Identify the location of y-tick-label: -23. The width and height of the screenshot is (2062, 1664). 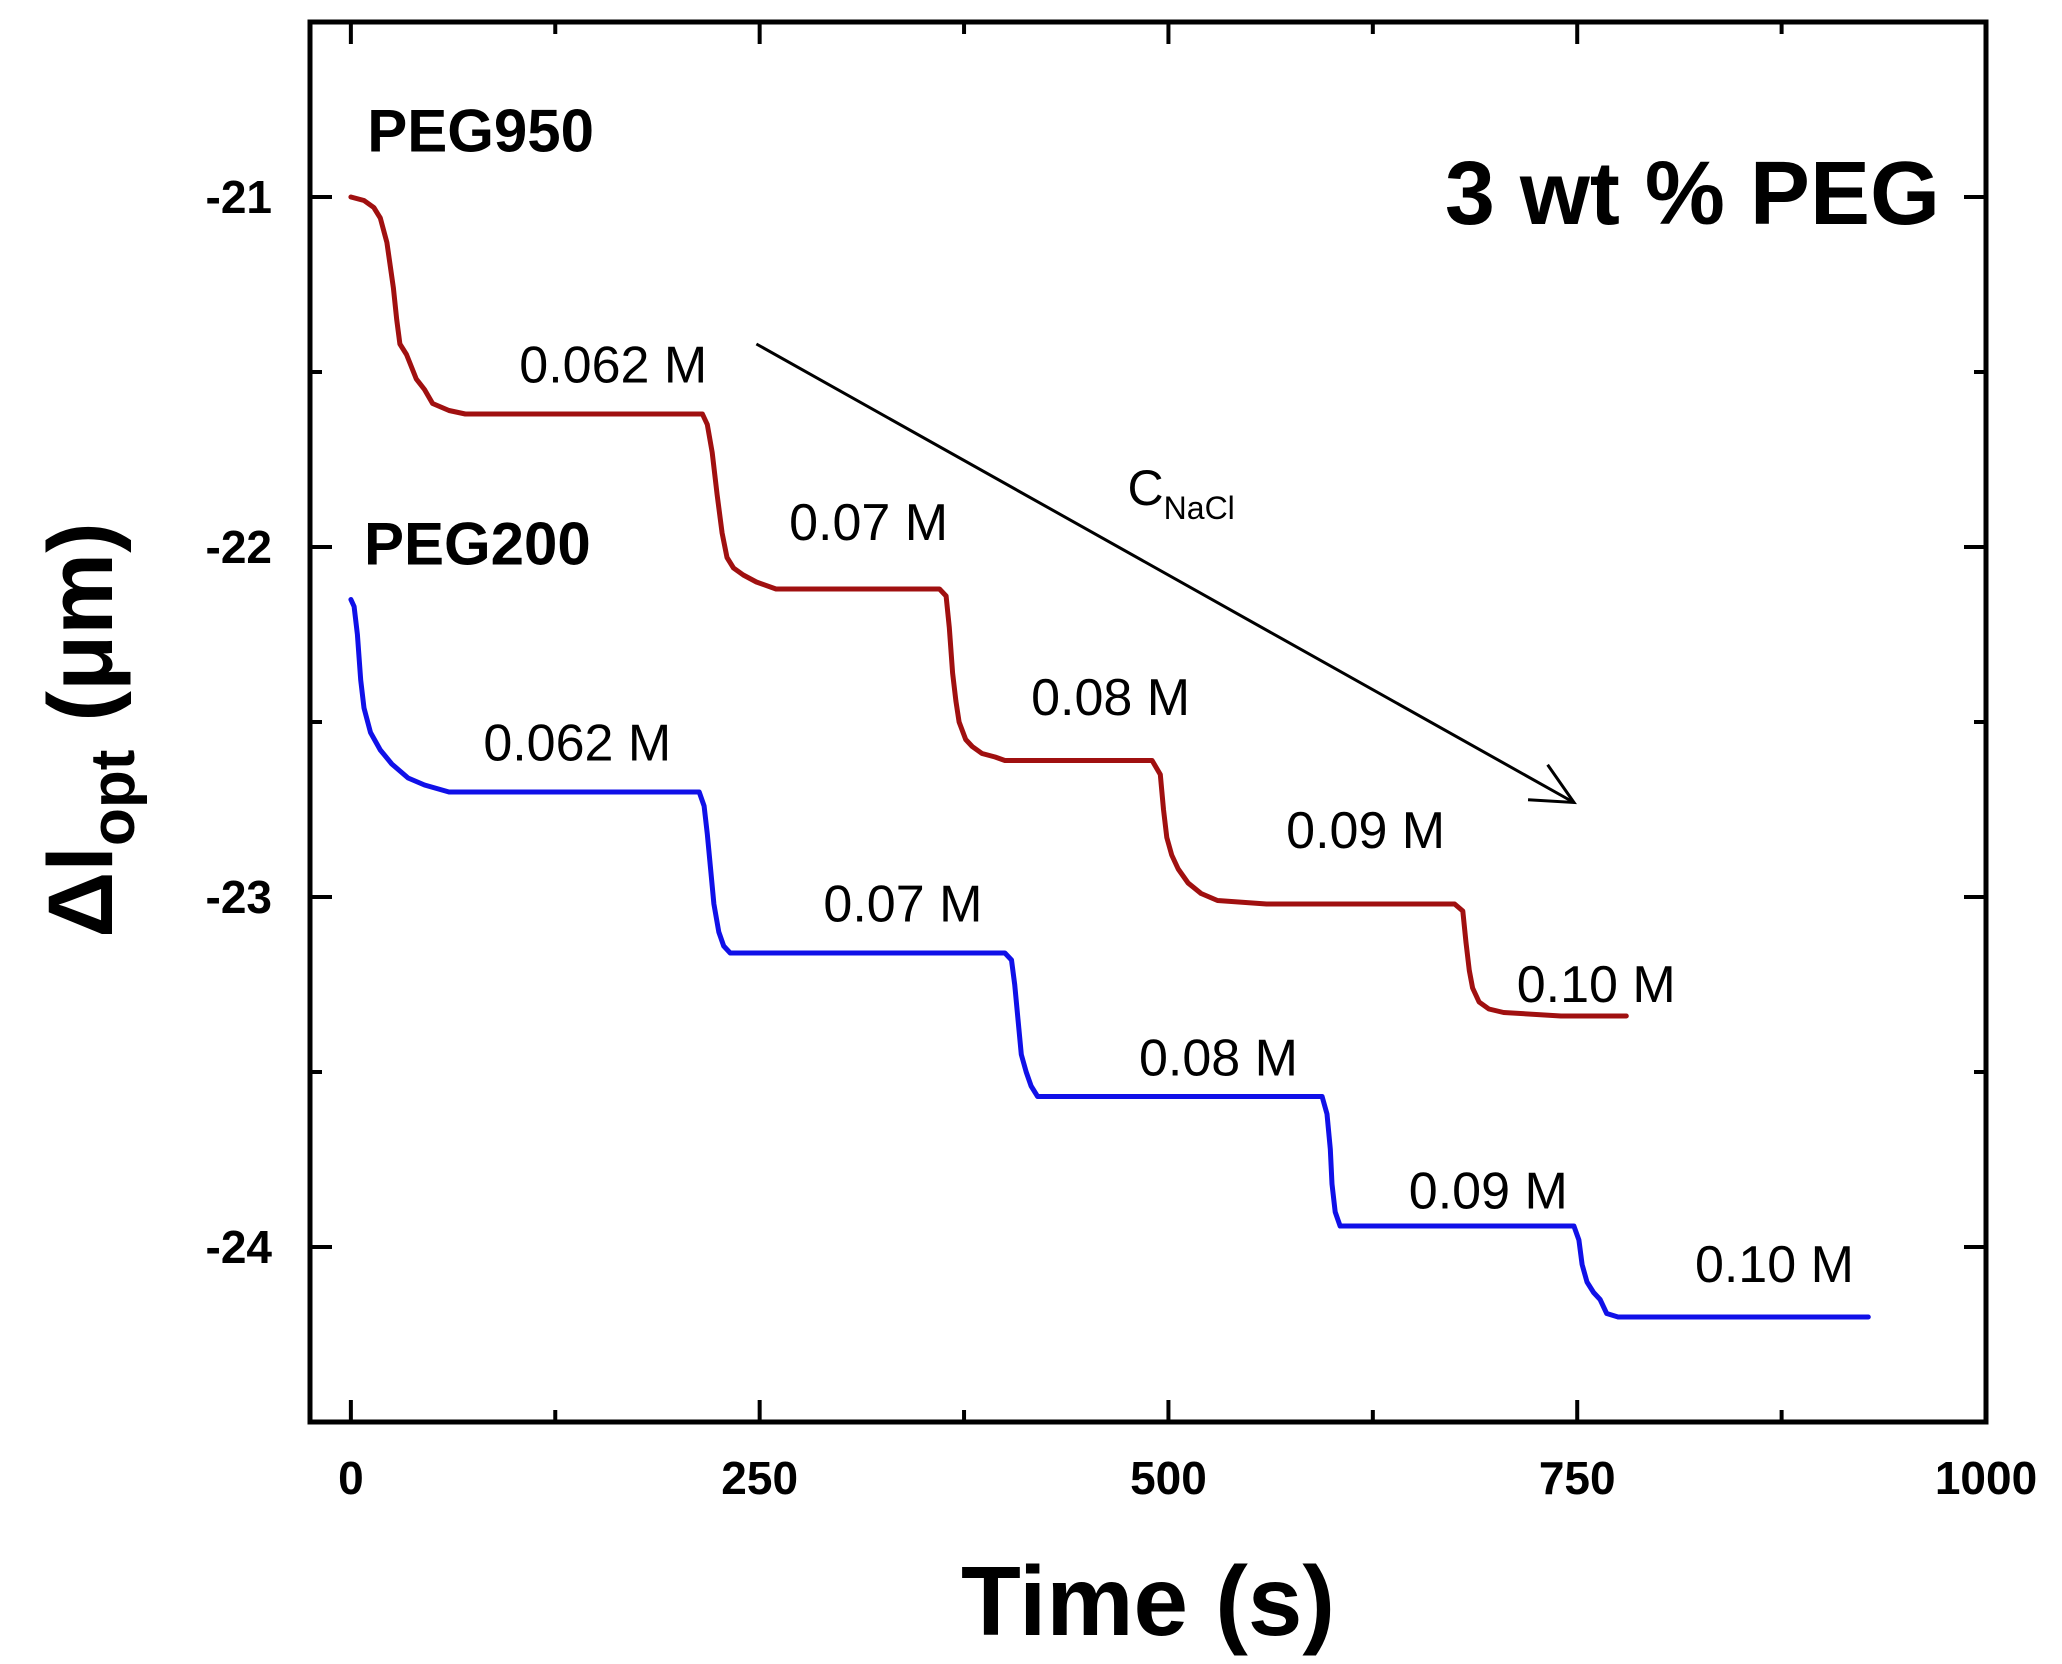
(239, 897).